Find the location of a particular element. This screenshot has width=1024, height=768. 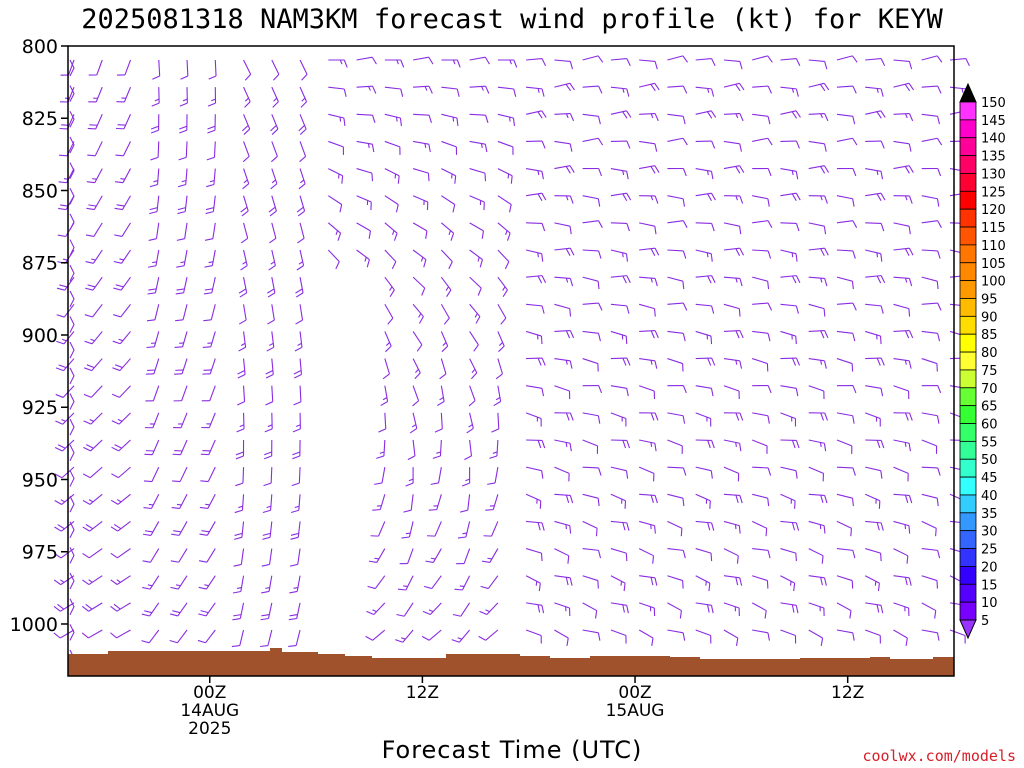

credit-text: coolwx.com/models is located at coordinates (939, 756).